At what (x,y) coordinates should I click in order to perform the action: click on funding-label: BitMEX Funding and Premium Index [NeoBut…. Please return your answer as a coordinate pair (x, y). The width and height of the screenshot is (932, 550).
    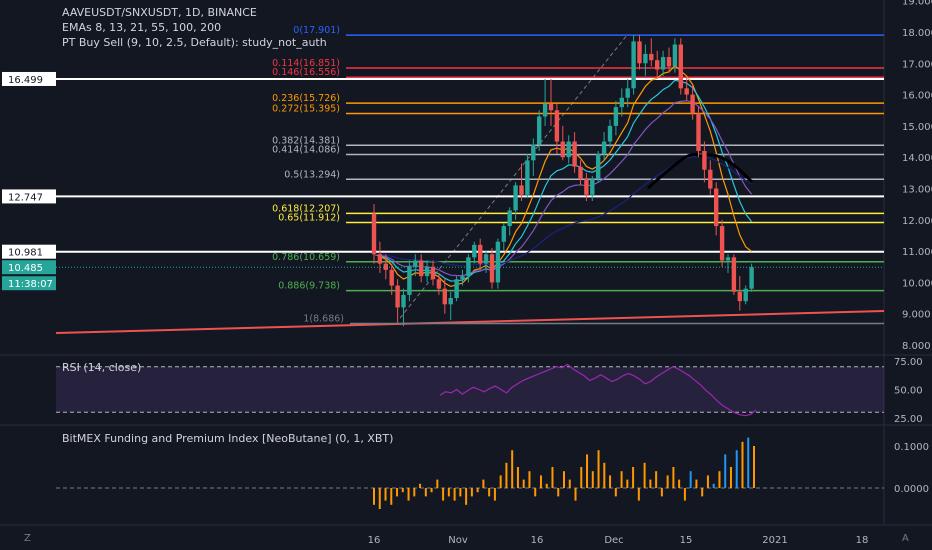
    Looking at the image, I should click on (228, 438).